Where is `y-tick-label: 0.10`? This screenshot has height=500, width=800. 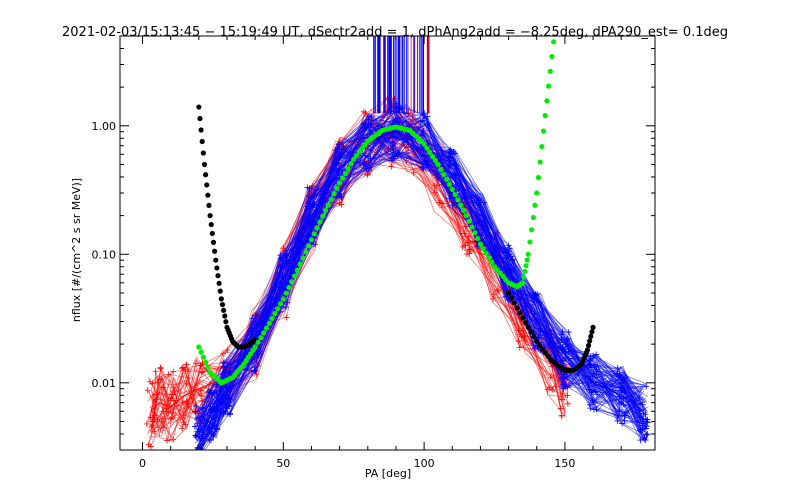
y-tick-label: 0.10 is located at coordinates (104, 254).